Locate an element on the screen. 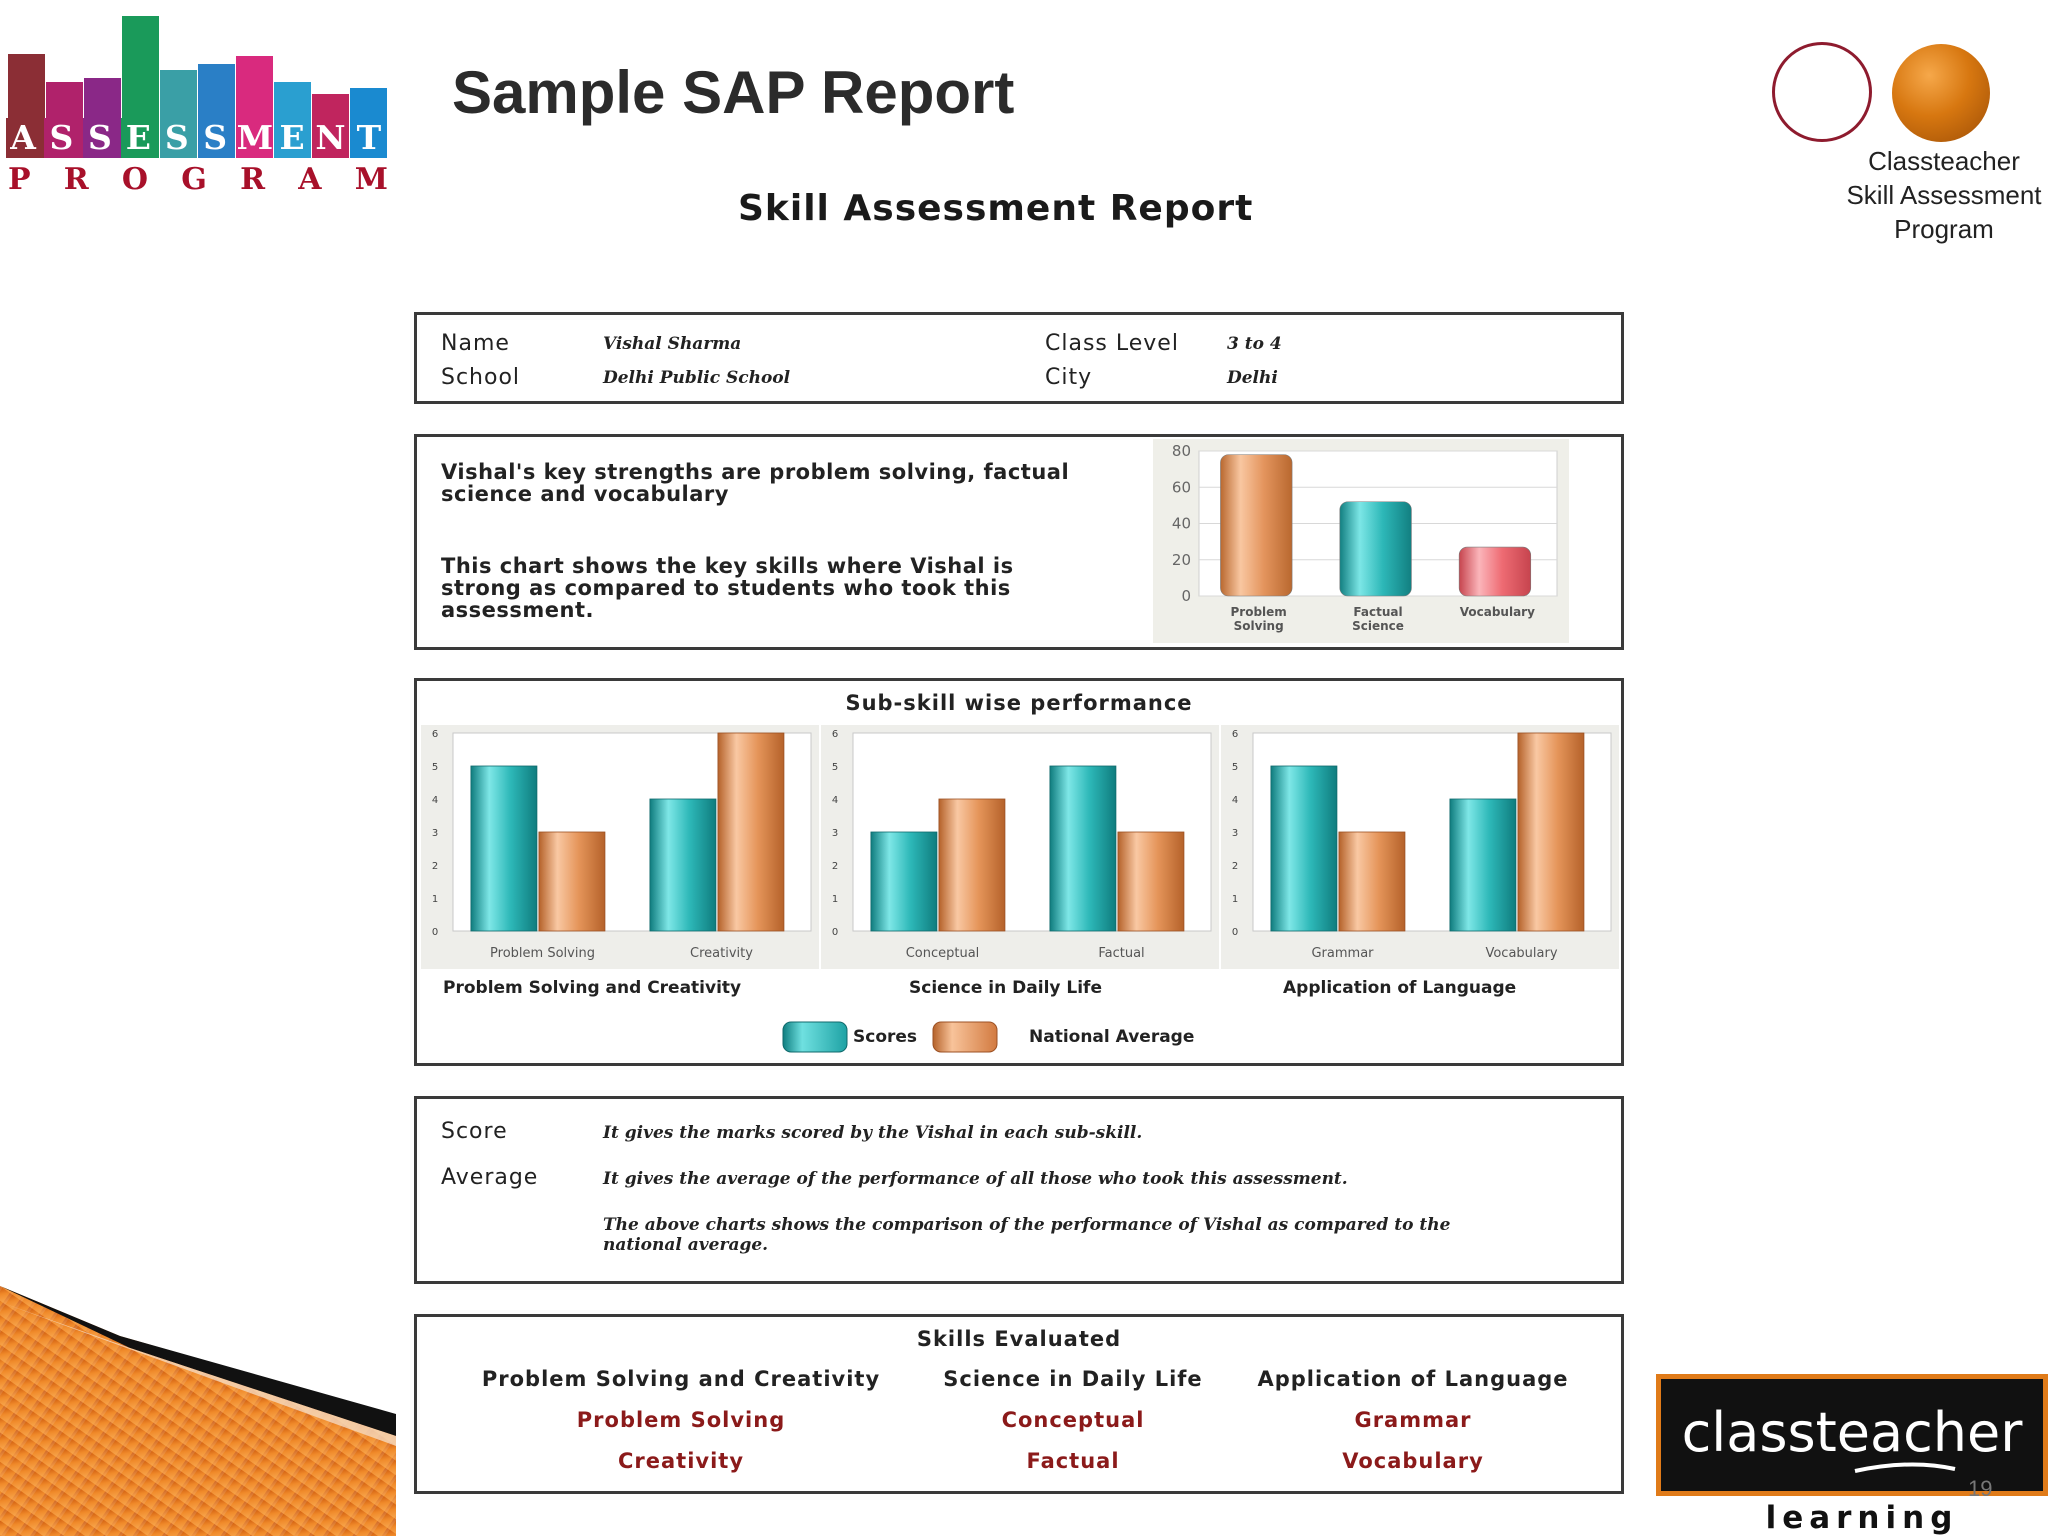 This screenshot has width=2048, height=1536. skill-column: Science in Daily Life Conceptual Factual is located at coordinates (1073, 1420).